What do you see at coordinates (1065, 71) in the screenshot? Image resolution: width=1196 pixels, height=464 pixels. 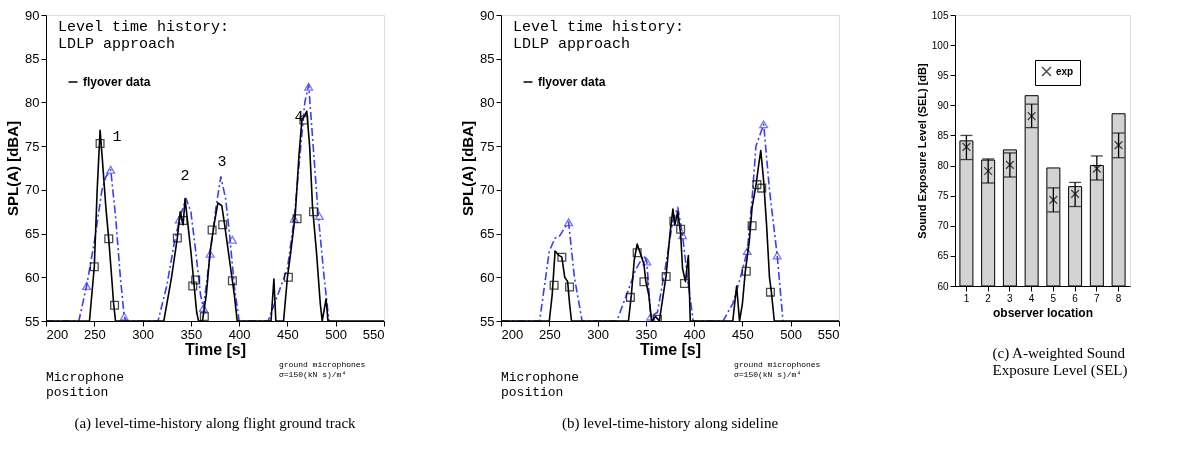 I see `legend-label: exp` at bounding box center [1065, 71].